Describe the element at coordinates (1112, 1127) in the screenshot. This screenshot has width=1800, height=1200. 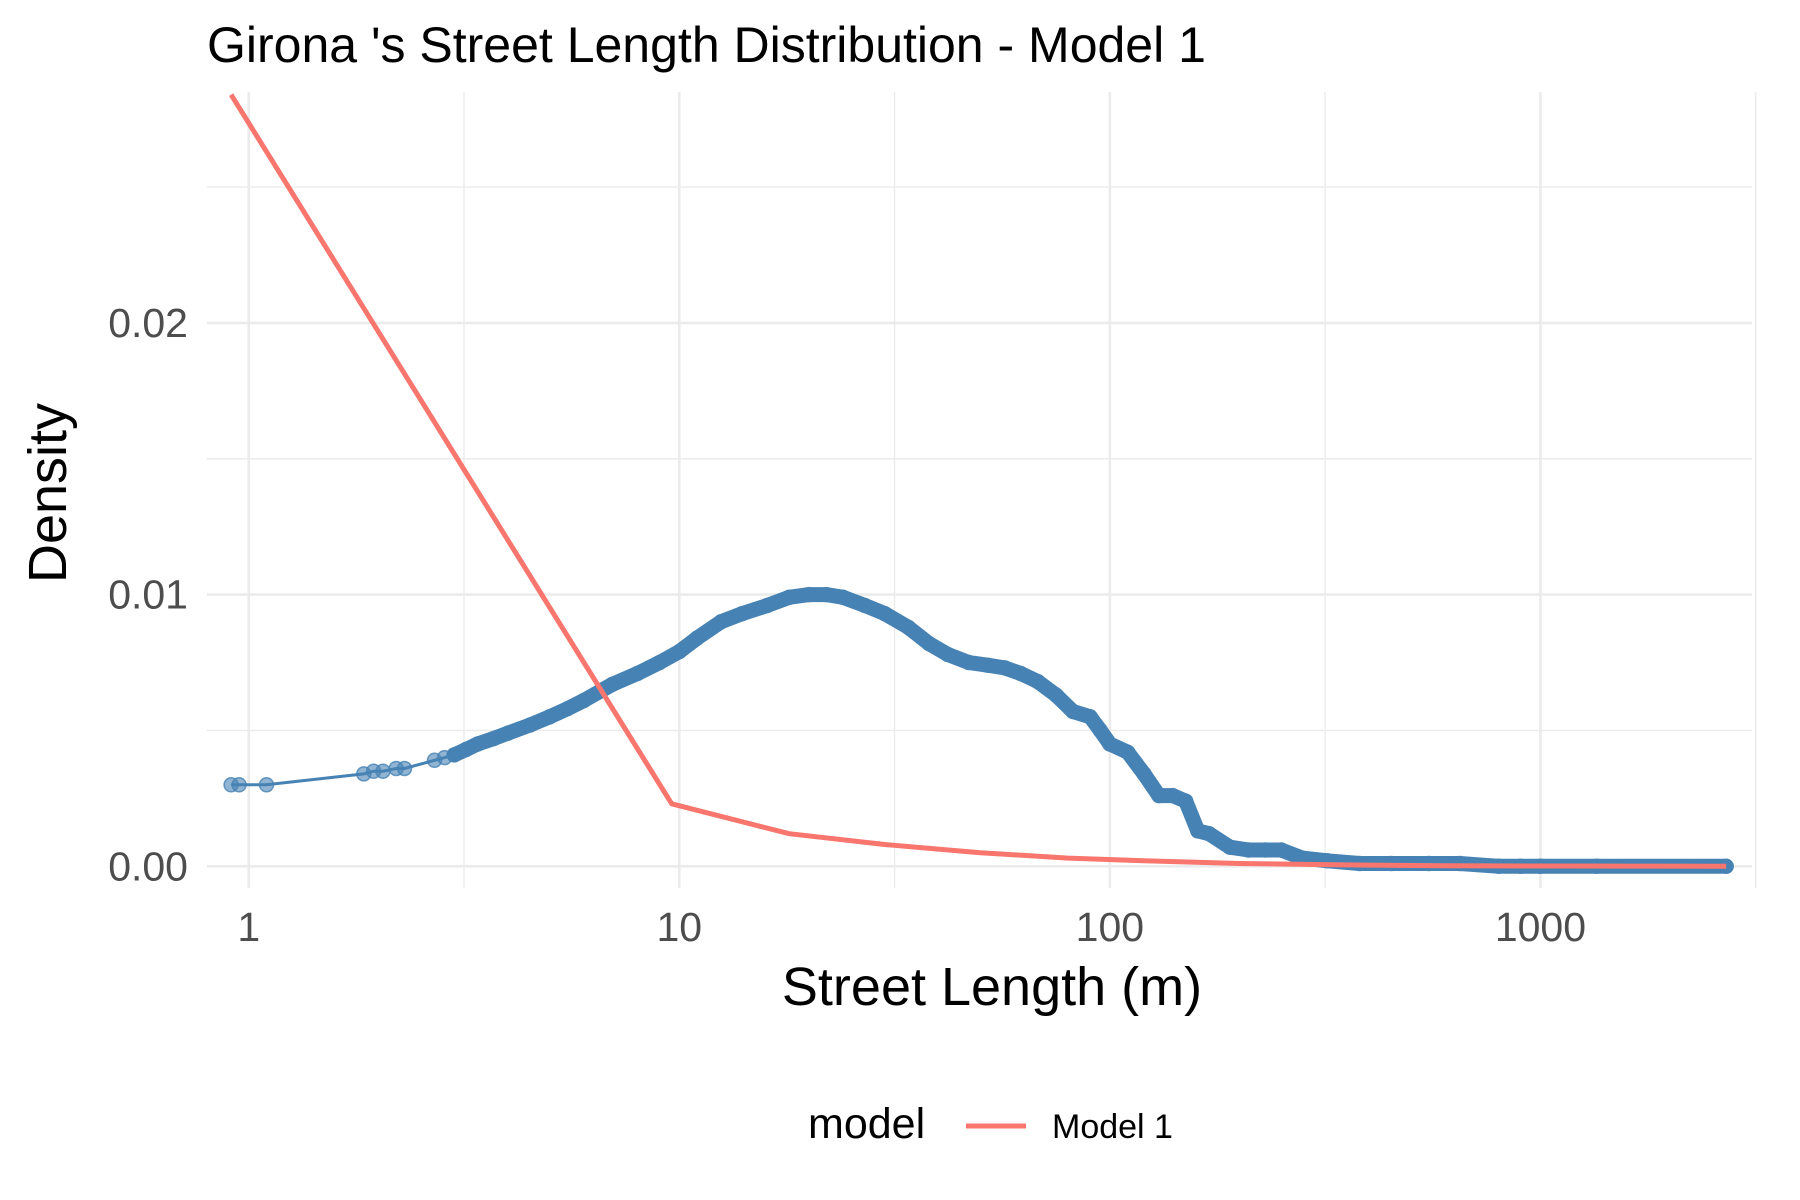
I see `legend-label-model-1: Model 1` at that location.